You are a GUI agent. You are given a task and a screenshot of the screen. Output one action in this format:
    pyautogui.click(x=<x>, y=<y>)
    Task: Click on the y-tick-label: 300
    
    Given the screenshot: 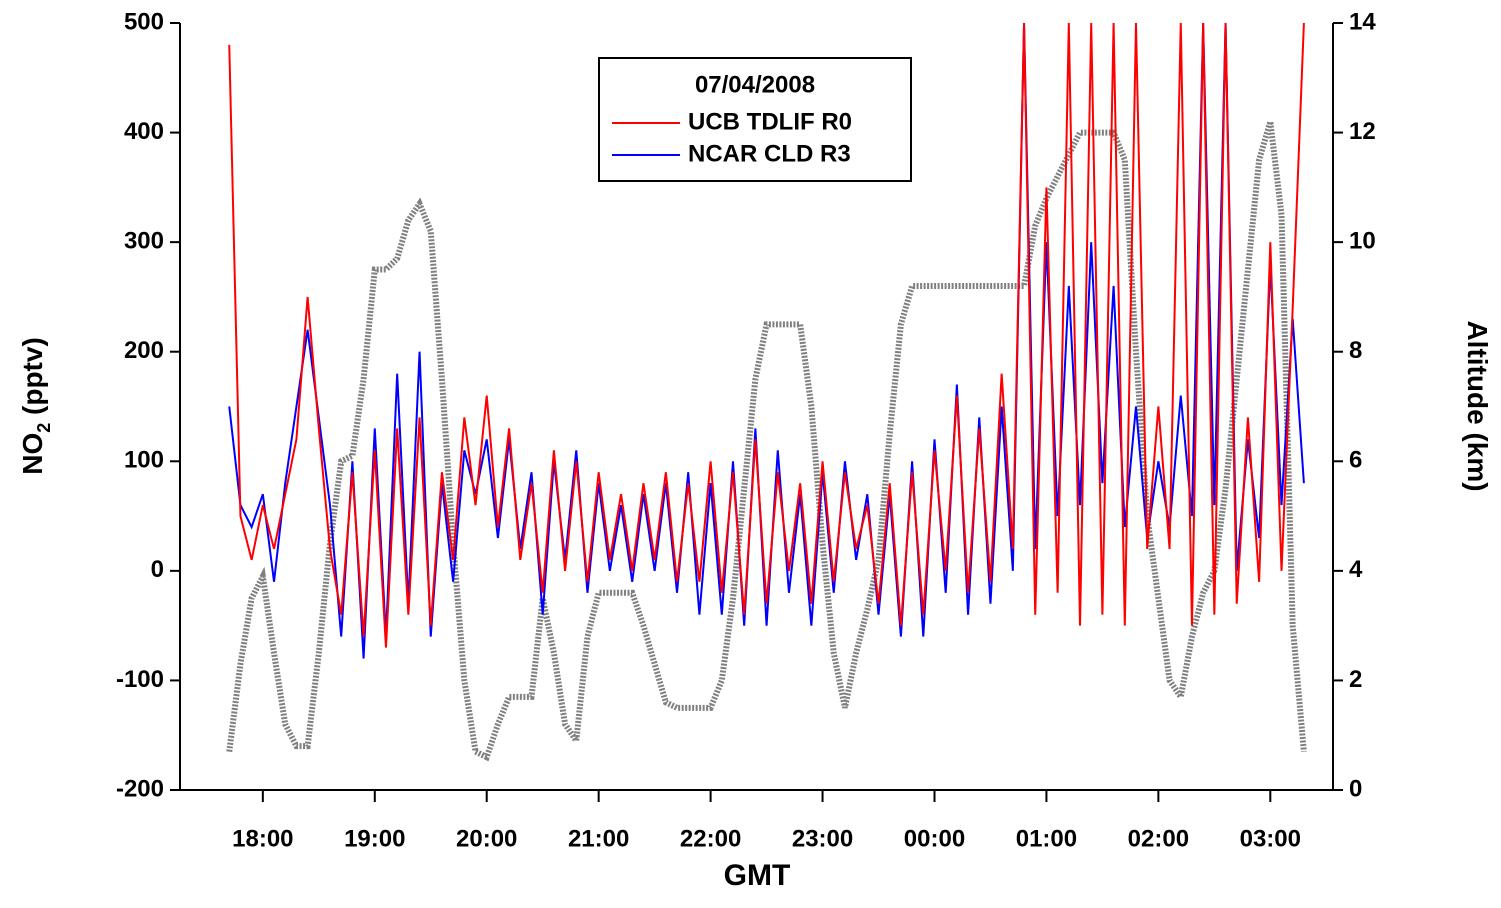 What is the action you would take?
    pyautogui.click(x=144, y=240)
    